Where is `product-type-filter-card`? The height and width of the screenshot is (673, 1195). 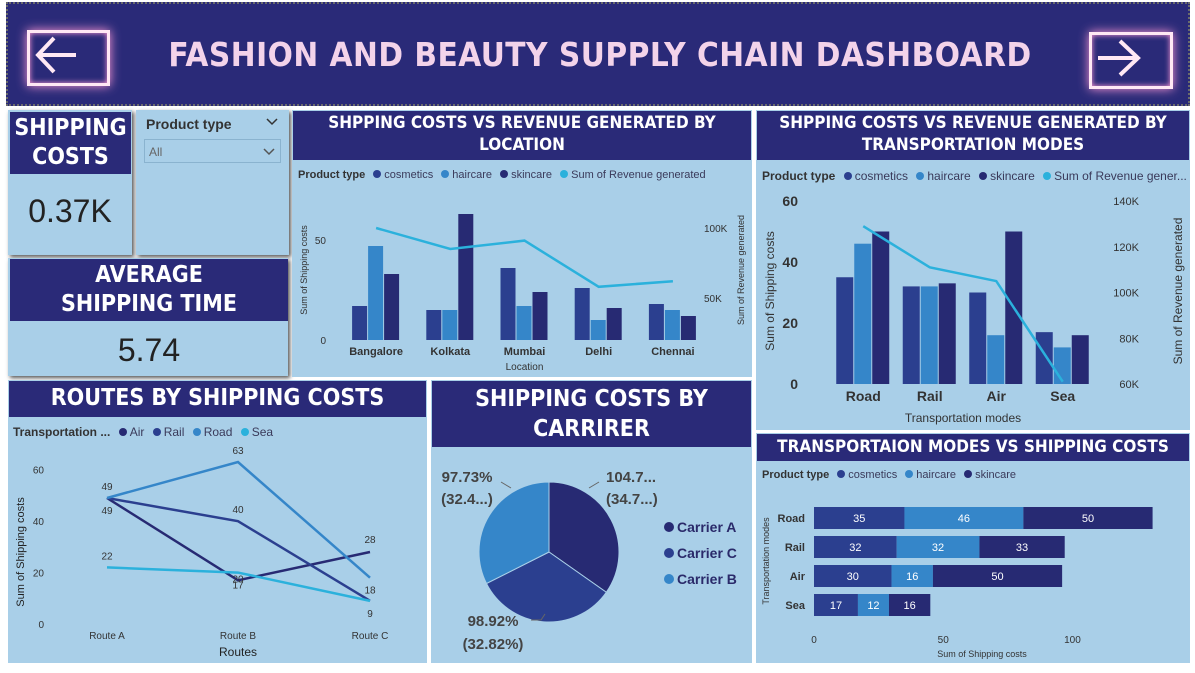
product-type-filter-card is located at coordinates (212, 182).